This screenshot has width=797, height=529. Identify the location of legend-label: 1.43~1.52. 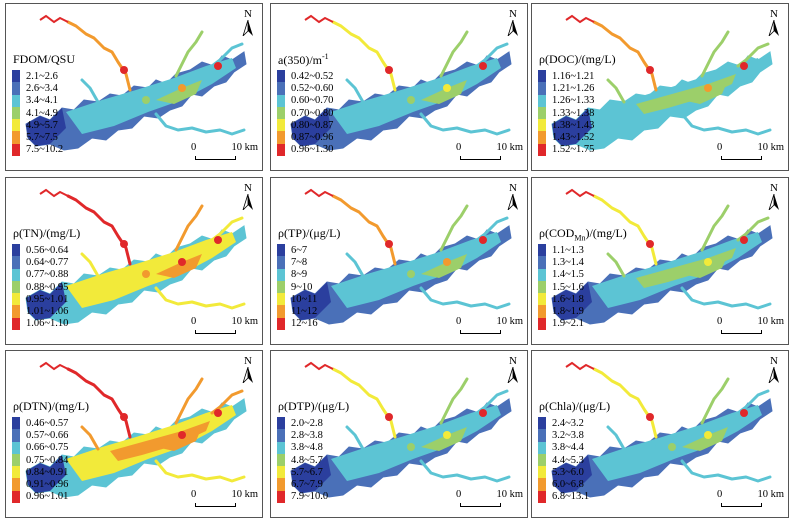
(573, 138).